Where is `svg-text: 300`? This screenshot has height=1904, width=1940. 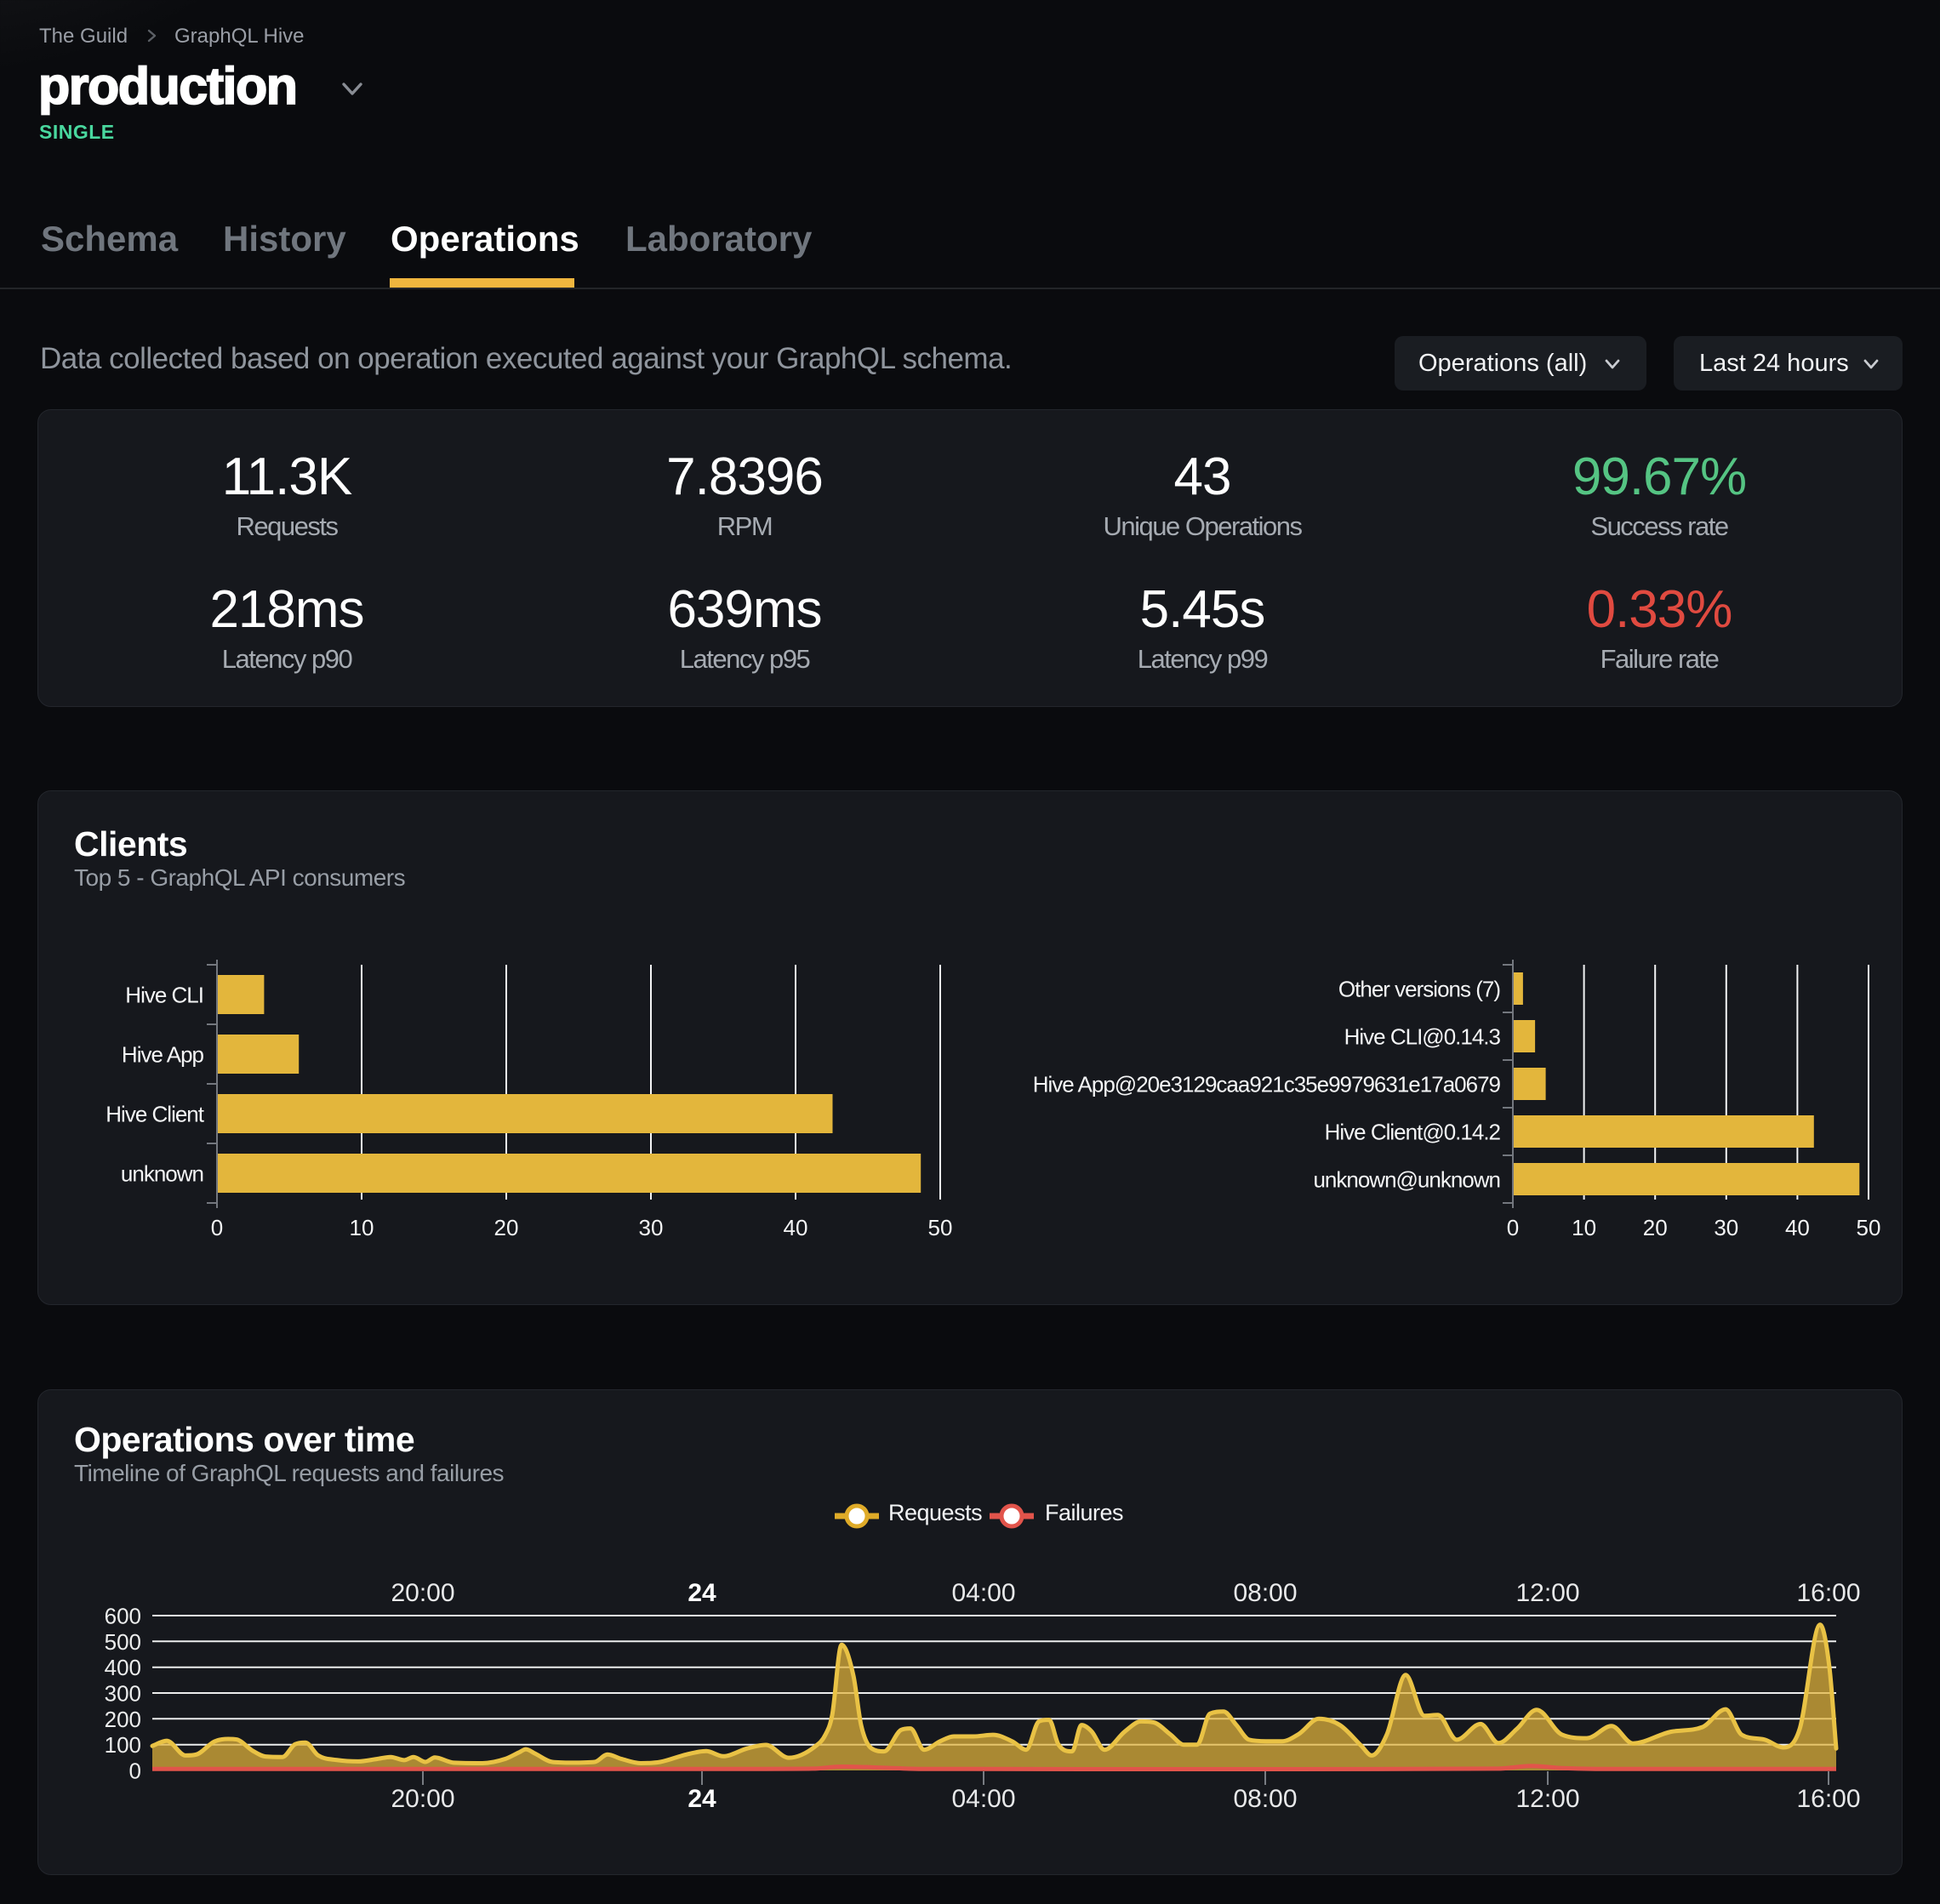 svg-text: 300 is located at coordinates (123, 1694).